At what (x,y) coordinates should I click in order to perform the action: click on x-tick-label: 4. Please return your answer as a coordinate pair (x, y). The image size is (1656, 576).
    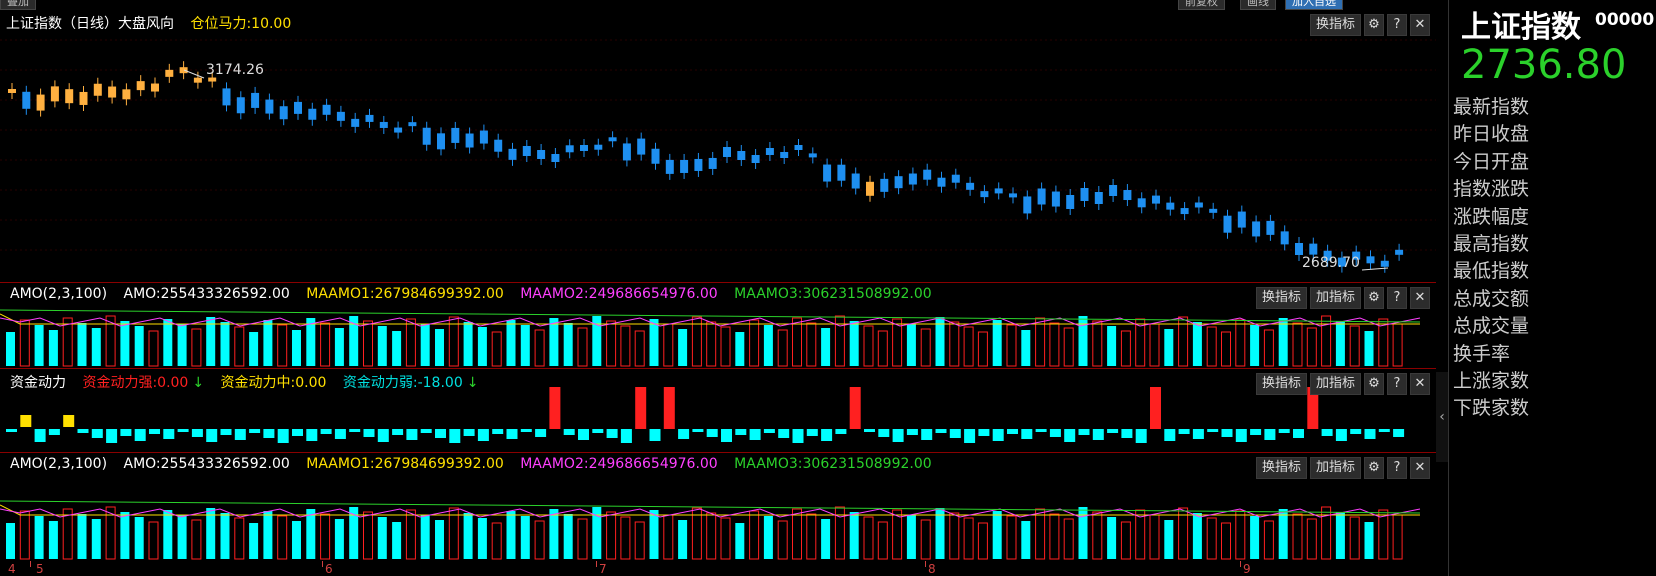
    Looking at the image, I should click on (12, 569).